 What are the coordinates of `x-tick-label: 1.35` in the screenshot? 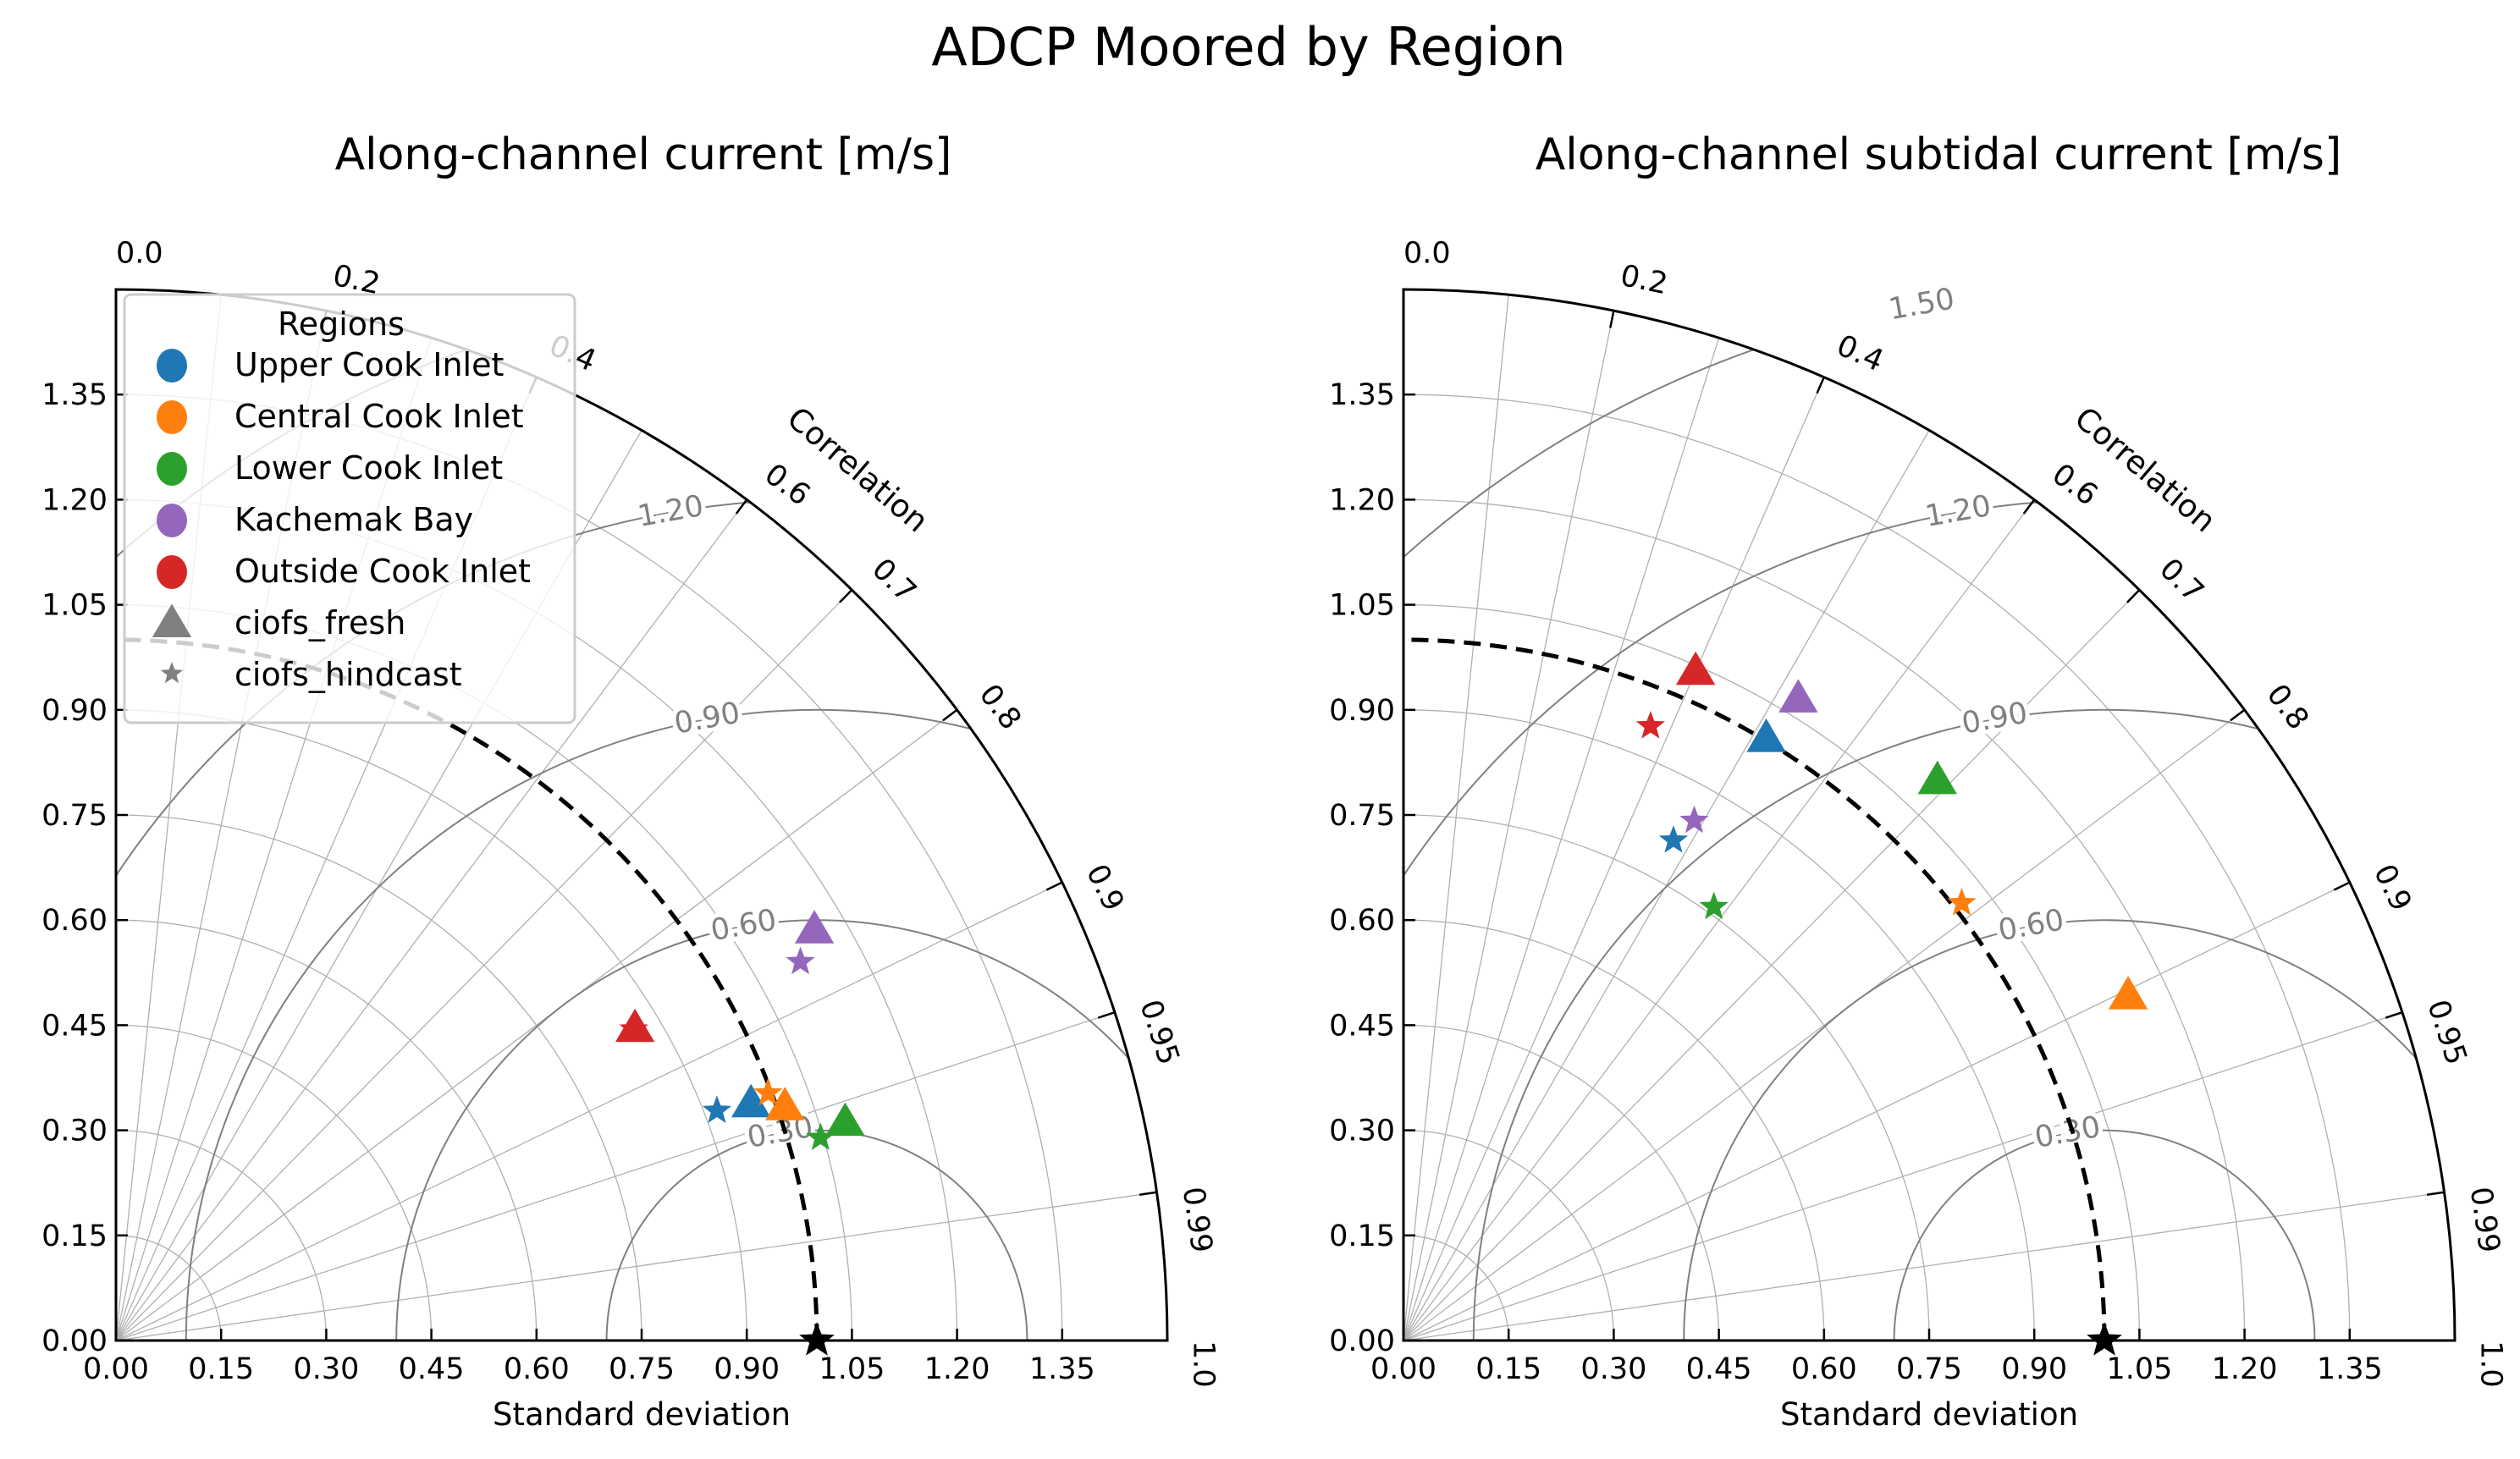 It's located at (2350, 1369).